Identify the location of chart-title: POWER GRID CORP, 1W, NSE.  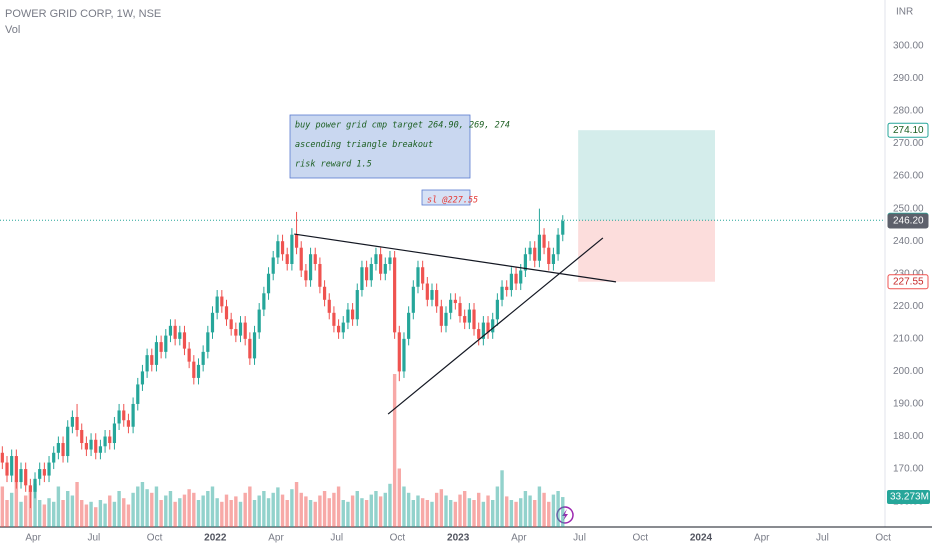
(83, 14).